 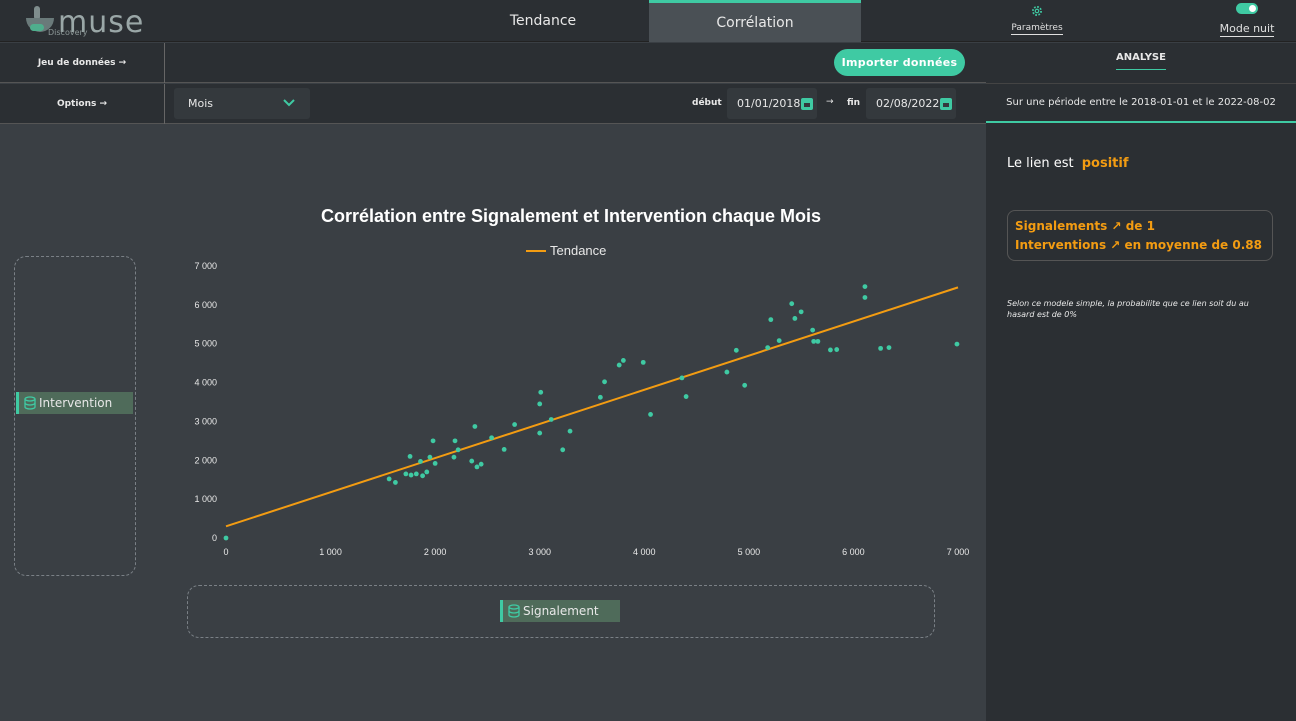 I want to click on date-range-arrow: →, so click(x=830, y=102).